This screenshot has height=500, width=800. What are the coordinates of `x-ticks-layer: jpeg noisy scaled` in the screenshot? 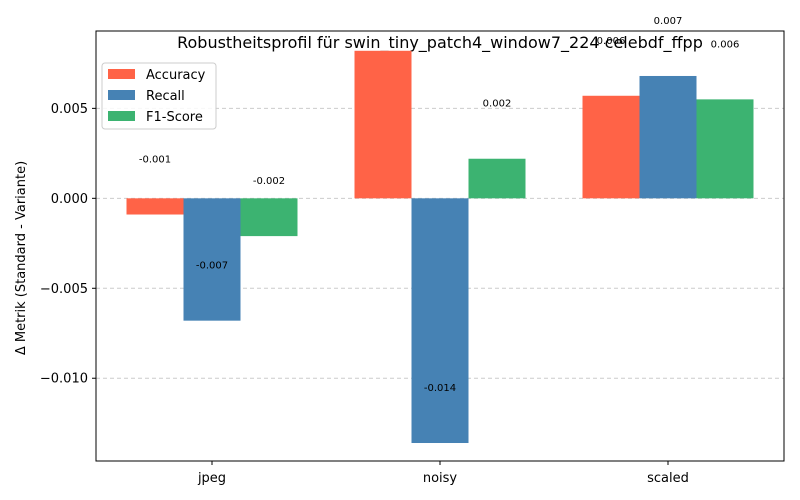 It's located at (443, 473).